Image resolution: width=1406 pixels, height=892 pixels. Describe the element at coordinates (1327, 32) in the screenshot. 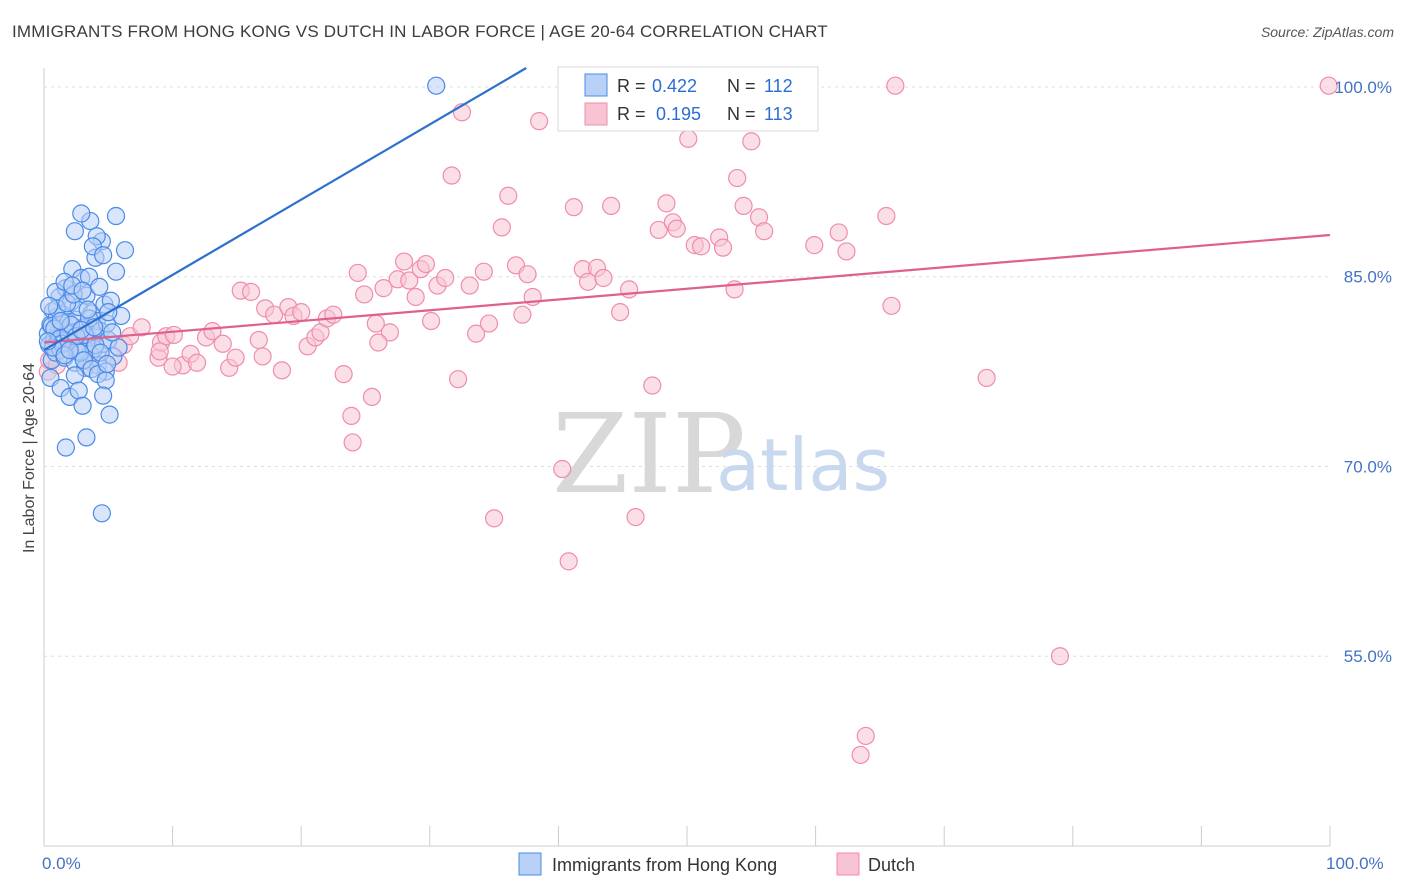

I see `source-label: Source: ZipAtlas.com` at that location.